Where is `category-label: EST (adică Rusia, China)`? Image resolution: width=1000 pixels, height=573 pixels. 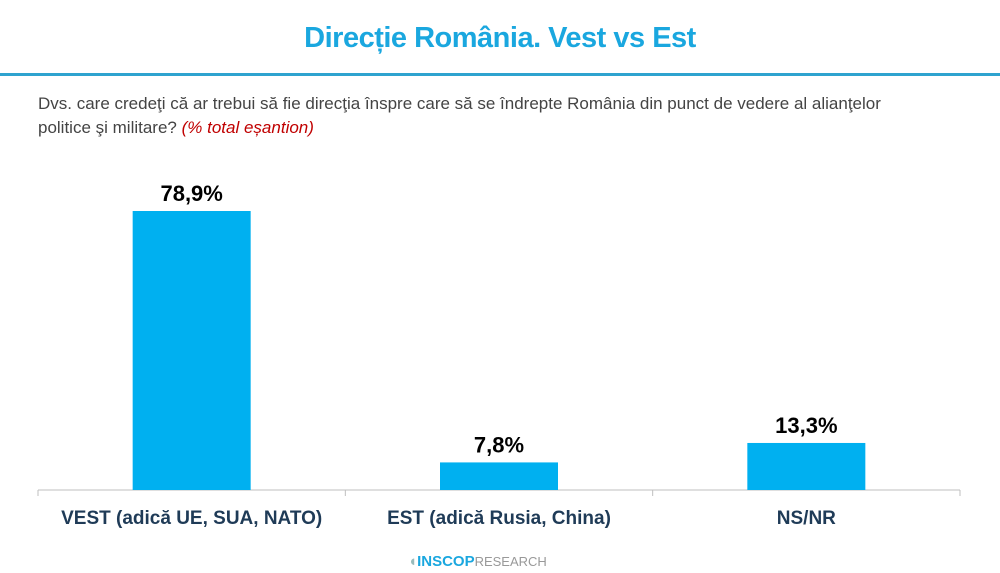 category-label: EST (adică Rusia, China) is located at coordinates (499, 518).